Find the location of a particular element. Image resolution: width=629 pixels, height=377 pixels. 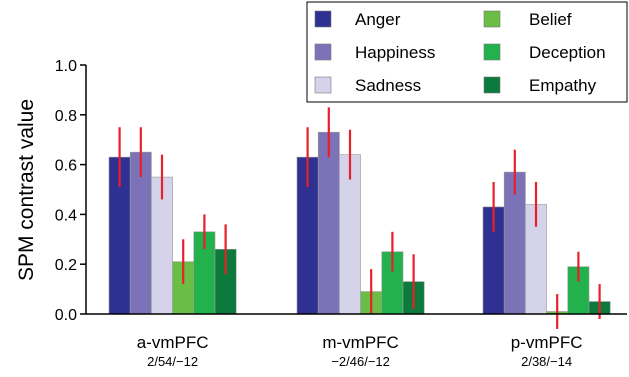

legend-swatch-empathy is located at coordinates (492, 85).